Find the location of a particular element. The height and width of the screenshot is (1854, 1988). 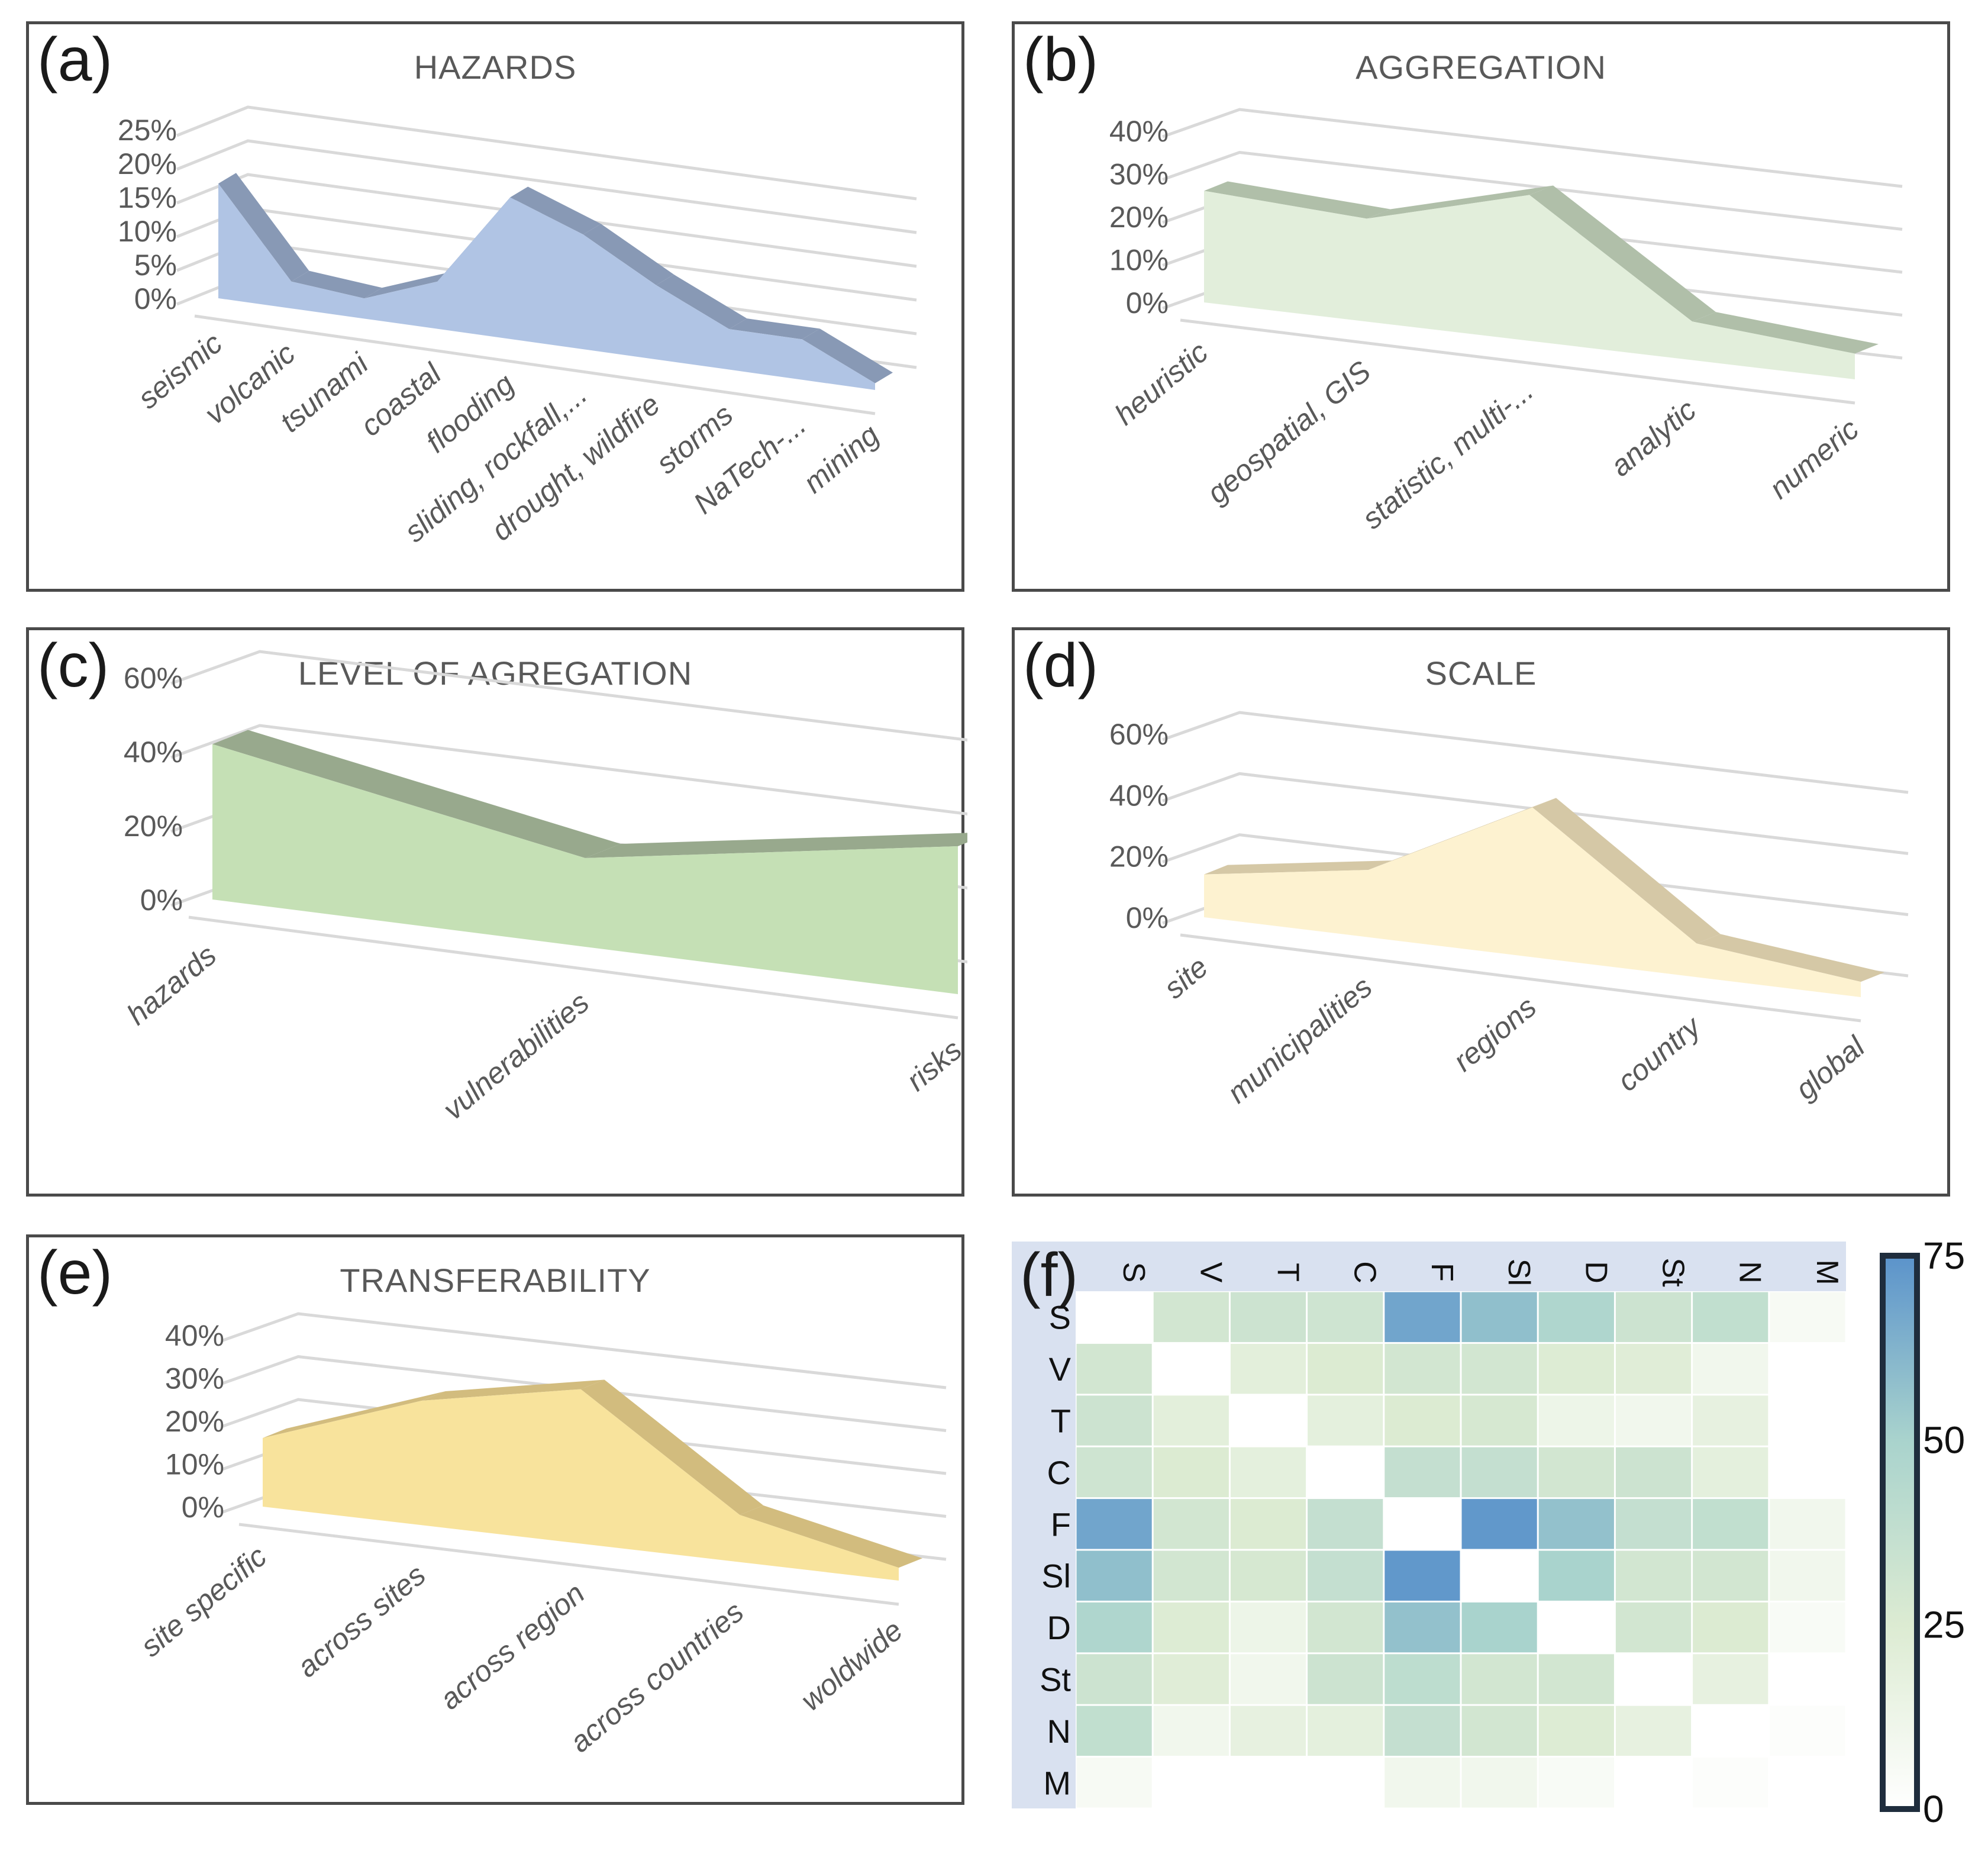

colorbar-tick-label: 0 is located at coordinates (1933, 1809).